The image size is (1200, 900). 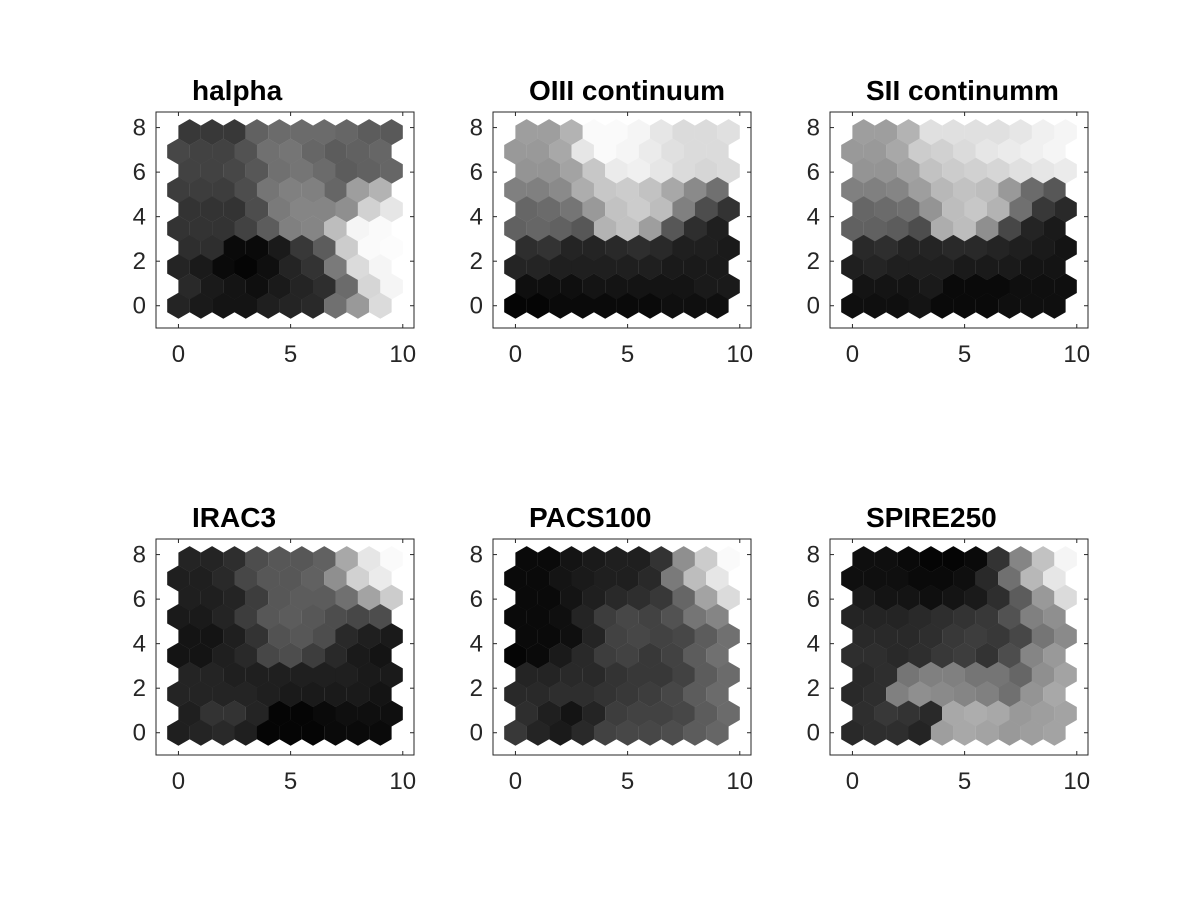 What do you see at coordinates (813, 261) in the screenshot?
I see `y-tick-label: 2` at bounding box center [813, 261].